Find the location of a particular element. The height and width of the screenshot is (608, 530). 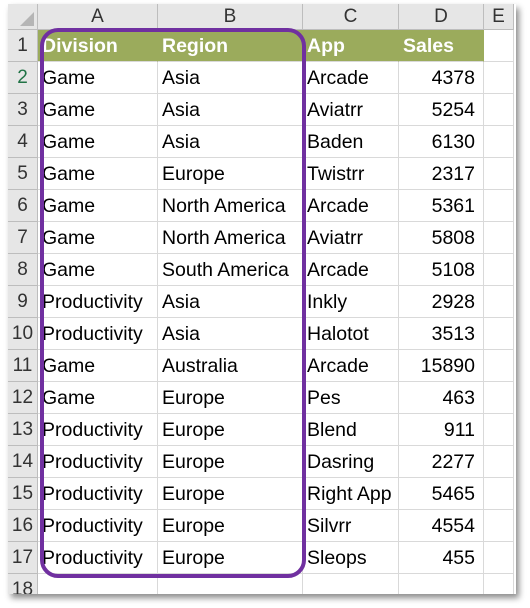

header-cell-sales: Sales is located at coordinates (441, 46).